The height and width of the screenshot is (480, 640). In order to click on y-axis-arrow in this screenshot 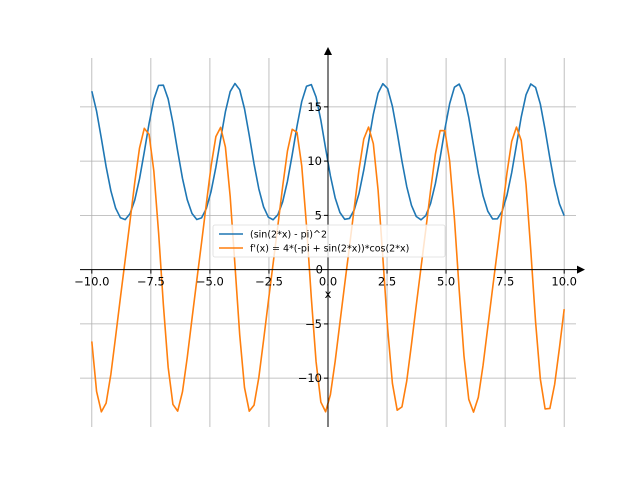, I will do `click(328, 51)`.